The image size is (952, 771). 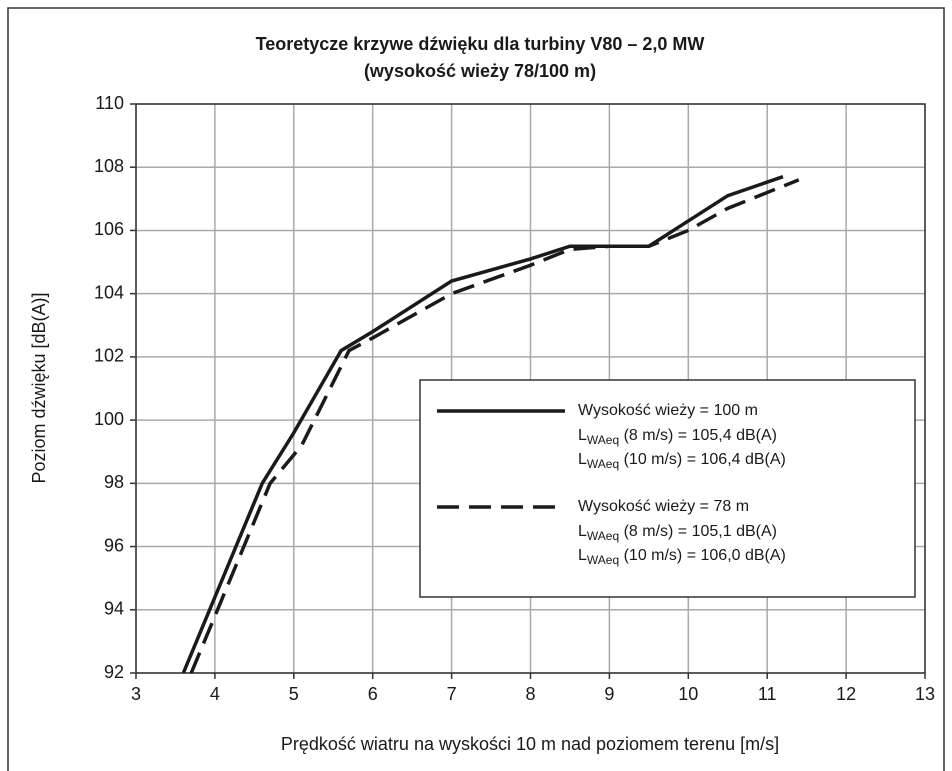 I want to click on x-tick-label: 9, so click(x=609, y=694).